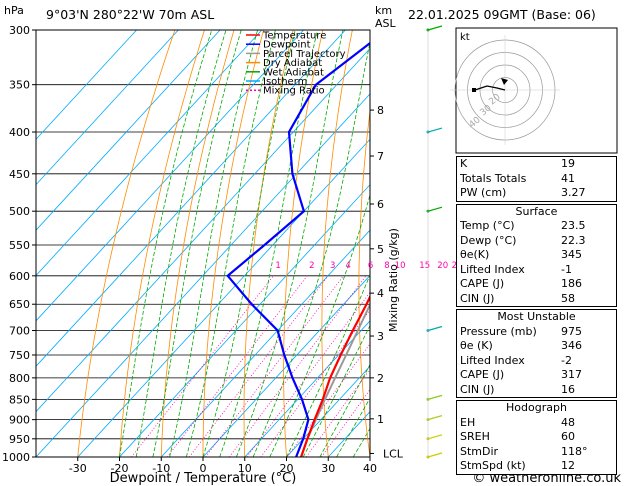 Image resolution: width=629 pixels, height=486 pixels. What do you see at coordinates (370, 468) in the screenshot?
I see `temperature-tick-label: 40` at bounding box center [370, 468].